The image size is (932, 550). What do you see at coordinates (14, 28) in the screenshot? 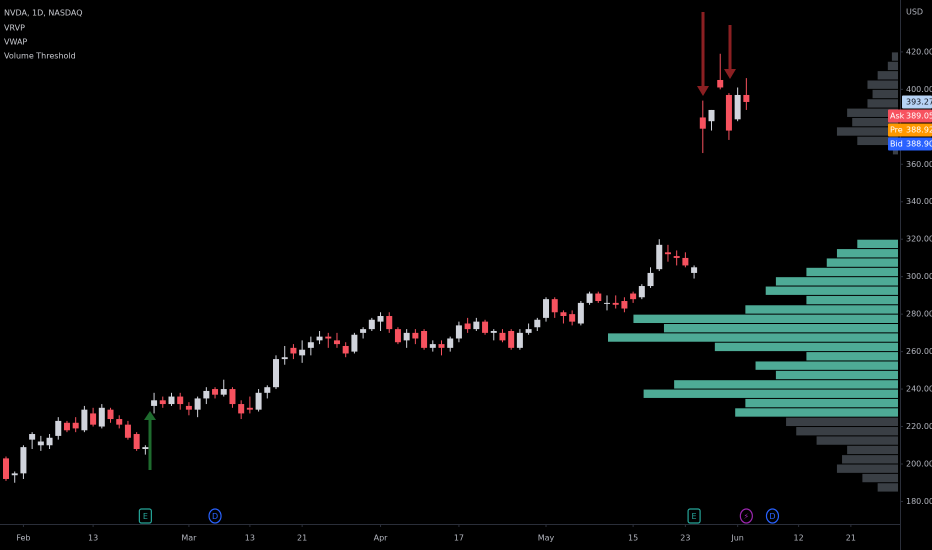
I see `indicator-label: VRVP` at bounding box center [14, 28].